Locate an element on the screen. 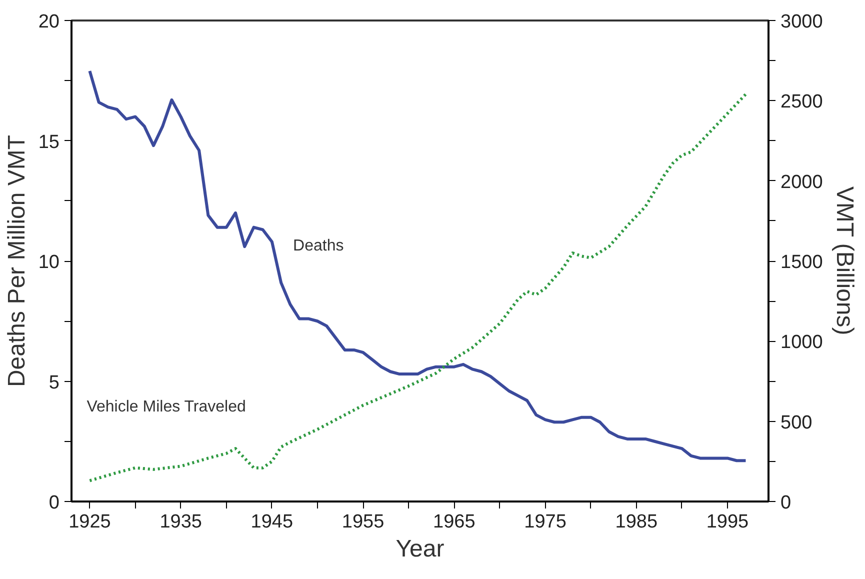 This screenshot has height=579, width=865. y-tick-label: 5 is located at coordinates (54, 383).